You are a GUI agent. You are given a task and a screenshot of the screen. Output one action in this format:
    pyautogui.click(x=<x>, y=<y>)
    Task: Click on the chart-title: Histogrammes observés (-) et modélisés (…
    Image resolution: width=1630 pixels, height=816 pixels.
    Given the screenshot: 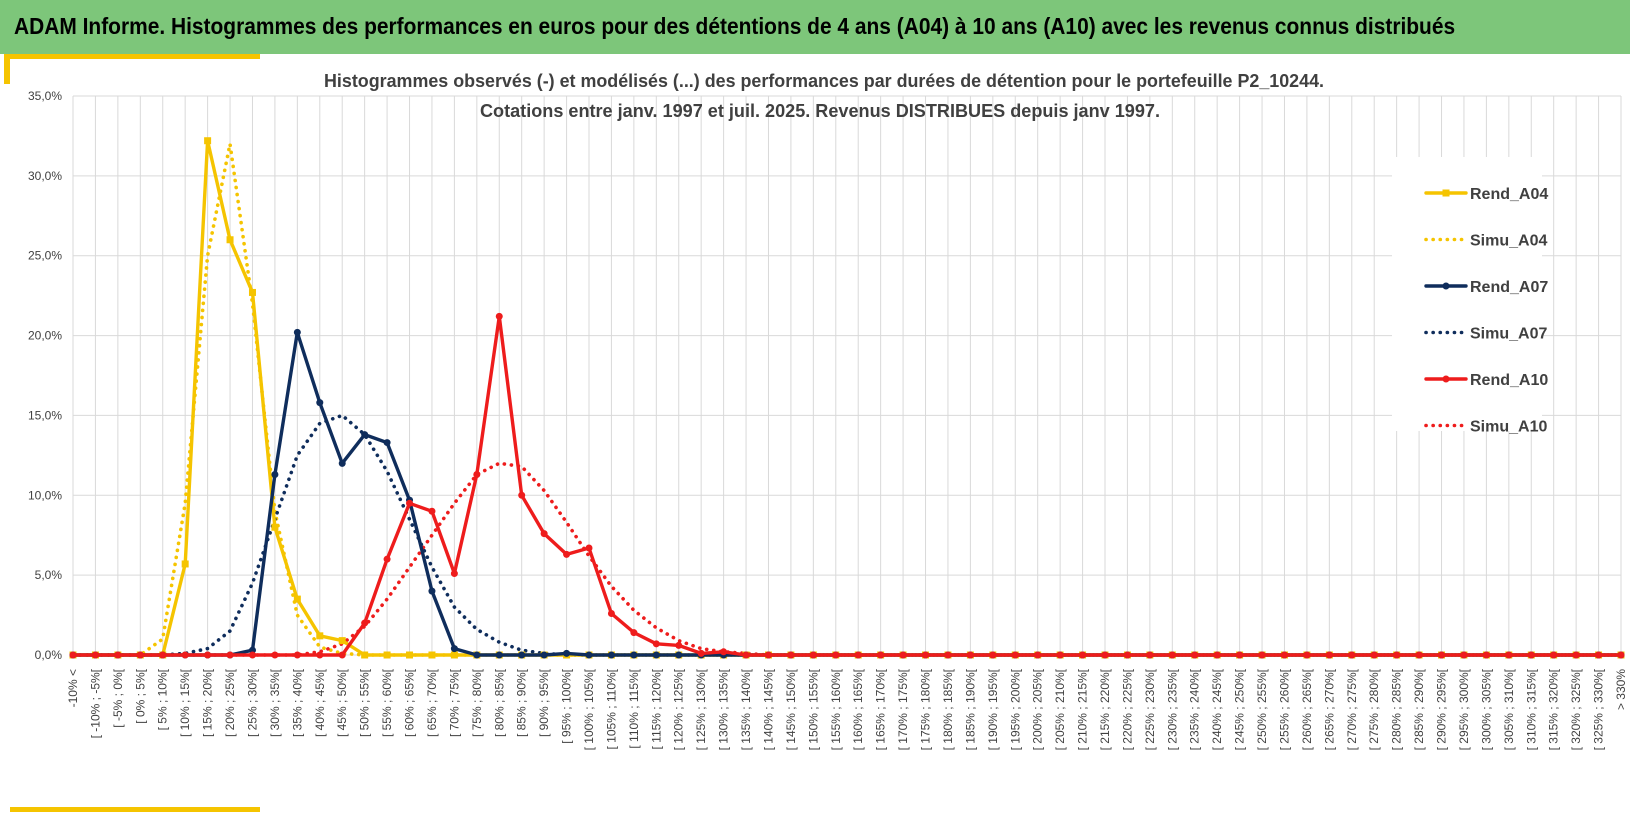 What is the action you would take?
    pyautogui.click(x=824, y=81)
    